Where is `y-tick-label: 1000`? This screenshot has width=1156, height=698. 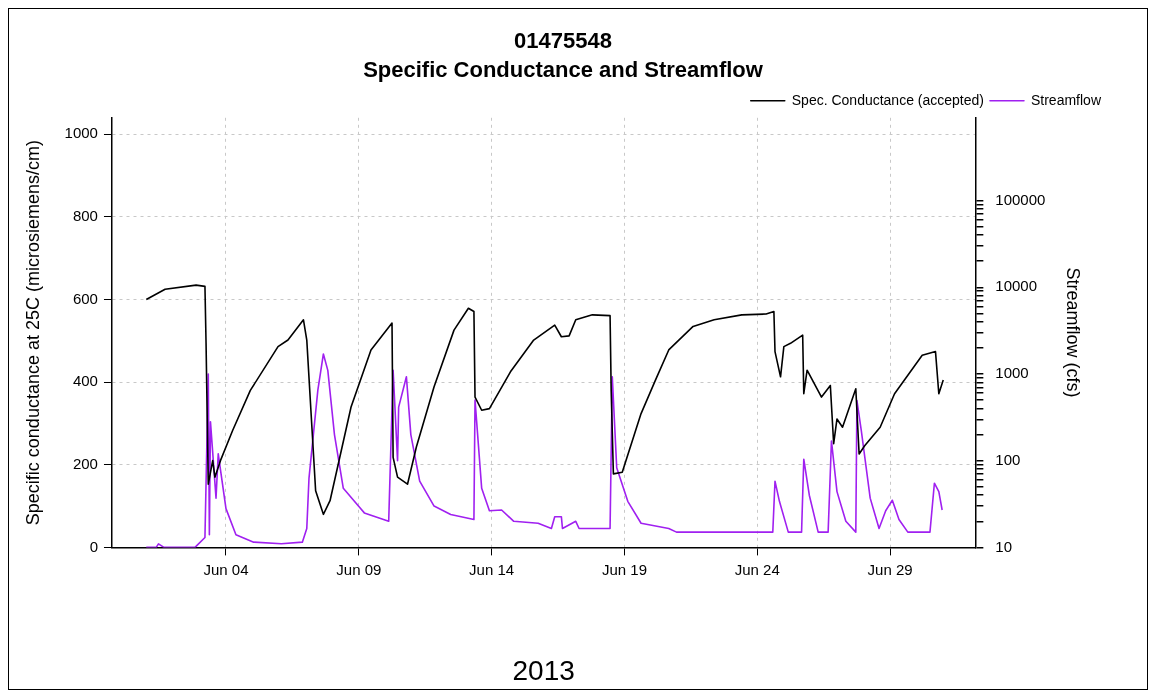 y-tick-label: 1000 is located at coordinates (81, 133).